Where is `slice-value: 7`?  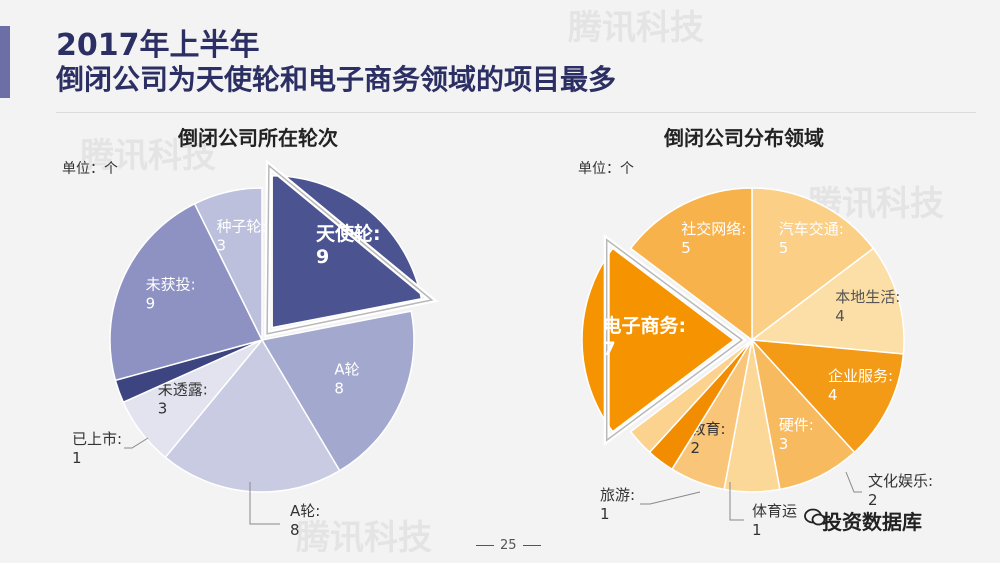 slice-value: 7 is located at coordinates (609, 349).